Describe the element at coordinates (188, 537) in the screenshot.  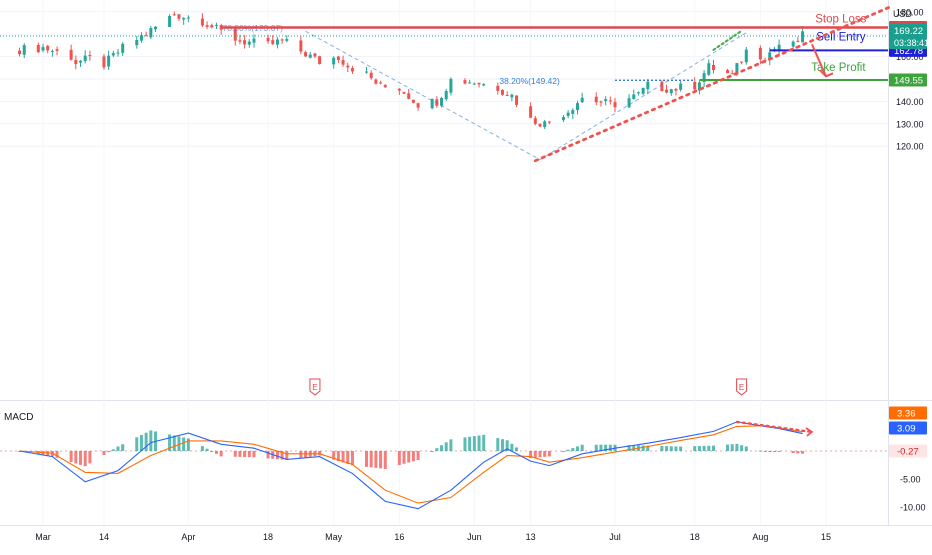
I see `time-tick-label: Apr` at that location.